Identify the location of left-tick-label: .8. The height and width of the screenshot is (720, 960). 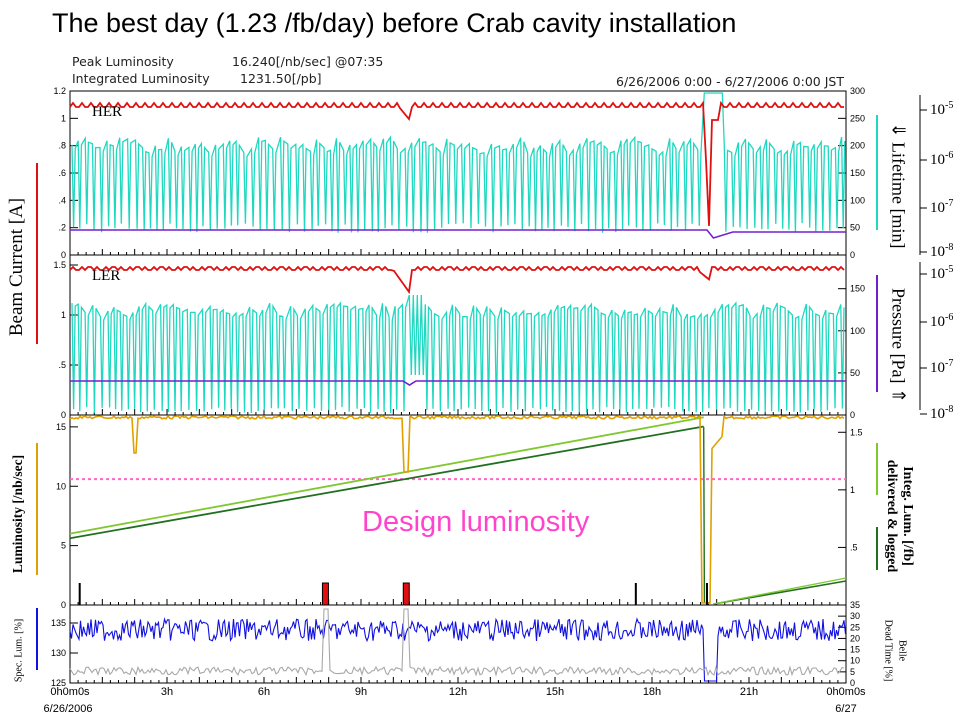
(62, 146).